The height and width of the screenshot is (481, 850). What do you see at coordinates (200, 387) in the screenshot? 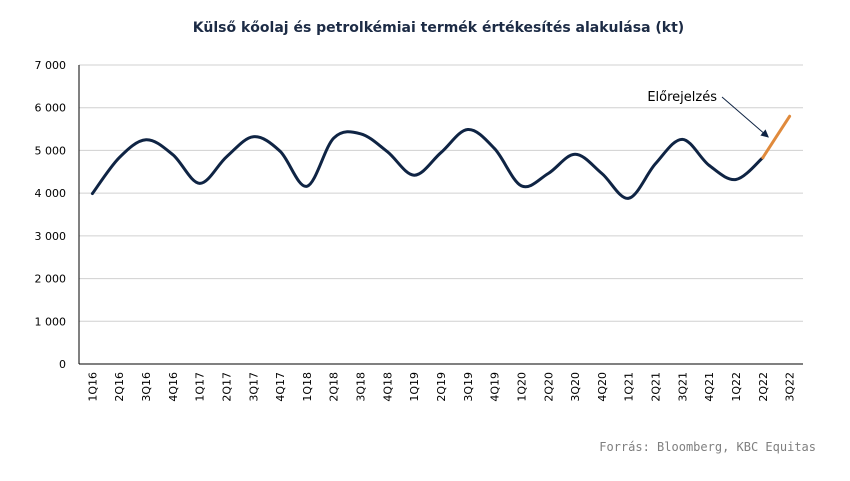
I see `x-tick-label: 1Q17` at bounding box center [200, 387].